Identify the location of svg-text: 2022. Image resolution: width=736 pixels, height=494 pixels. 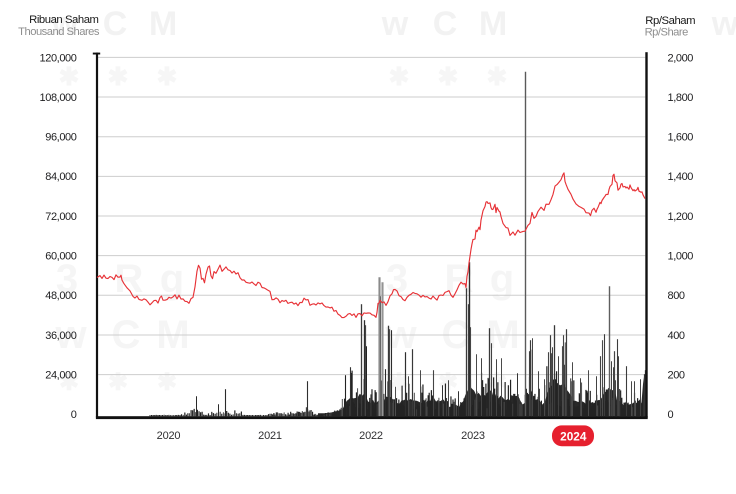
(371, 436).